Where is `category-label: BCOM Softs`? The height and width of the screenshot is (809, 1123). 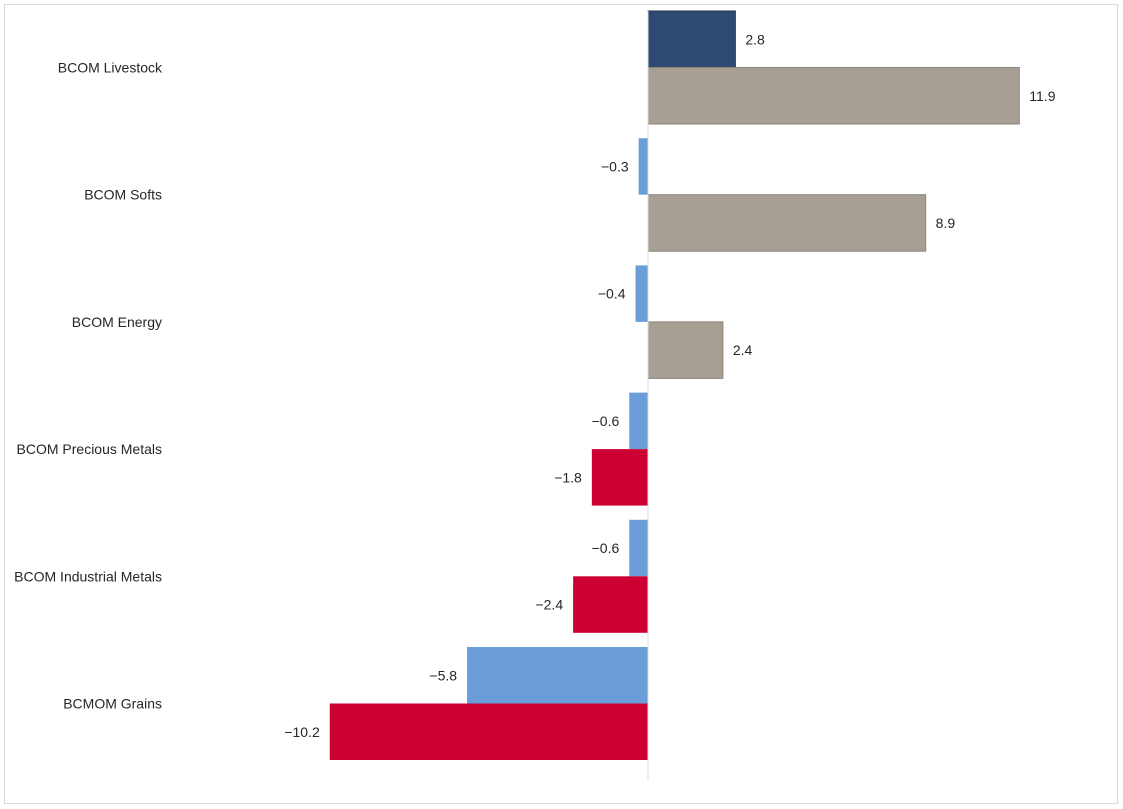
category-label: BCOM Softs is located at coordinates (123, 195).